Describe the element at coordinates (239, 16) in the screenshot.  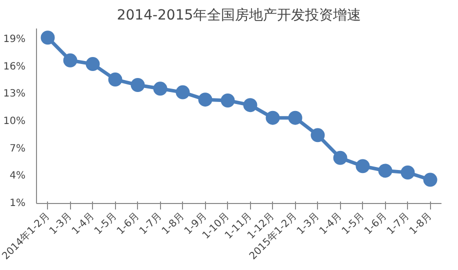
I see `chart-title: 2014-2015年全国房地产开发投资增速` at that location.